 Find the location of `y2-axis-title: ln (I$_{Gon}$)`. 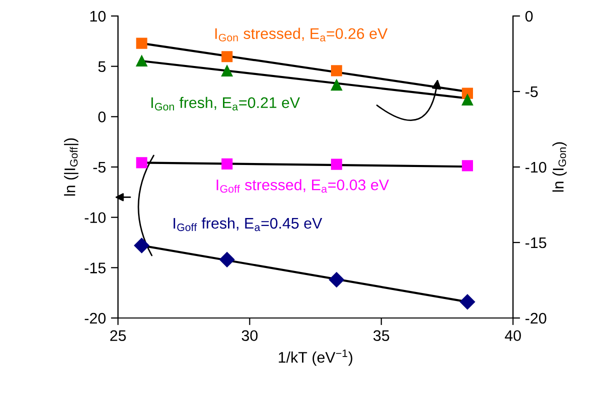

y2-axis-title: ln (I$_{Gon}$) is located at coordinates (559, 167).